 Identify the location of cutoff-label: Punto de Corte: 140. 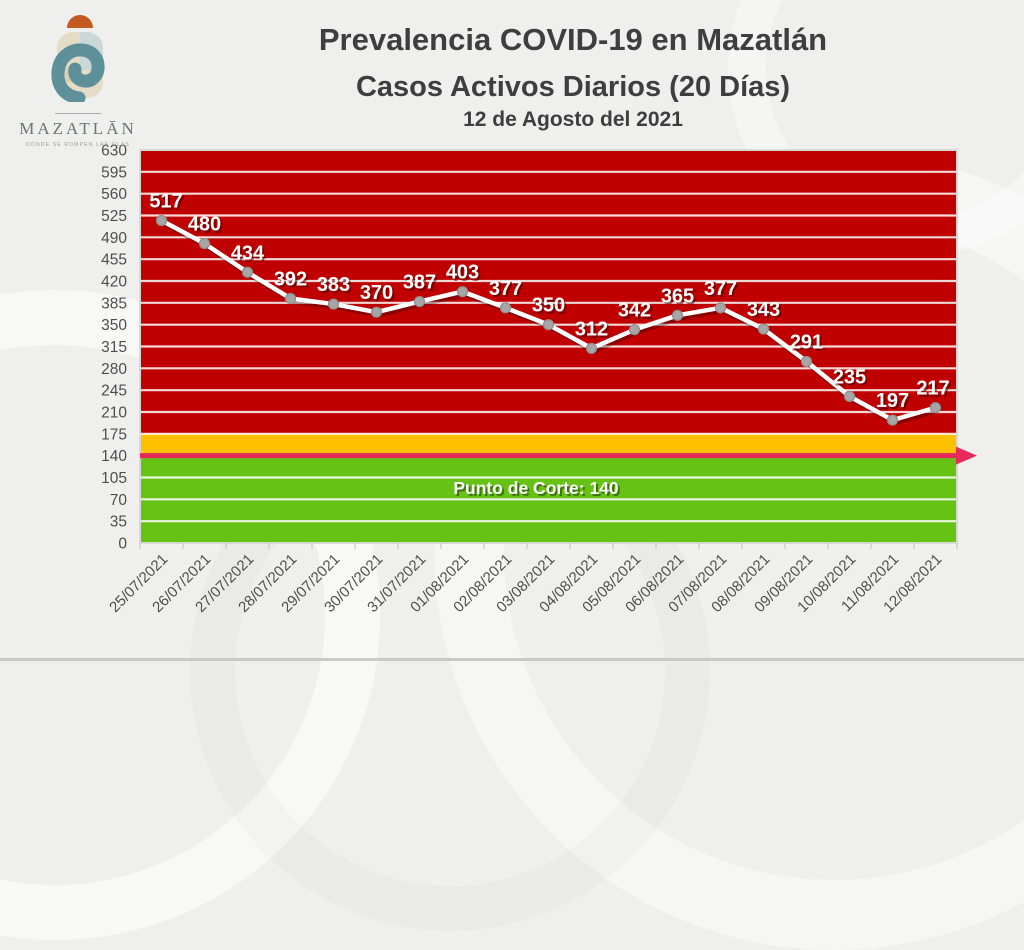
(536, 488).